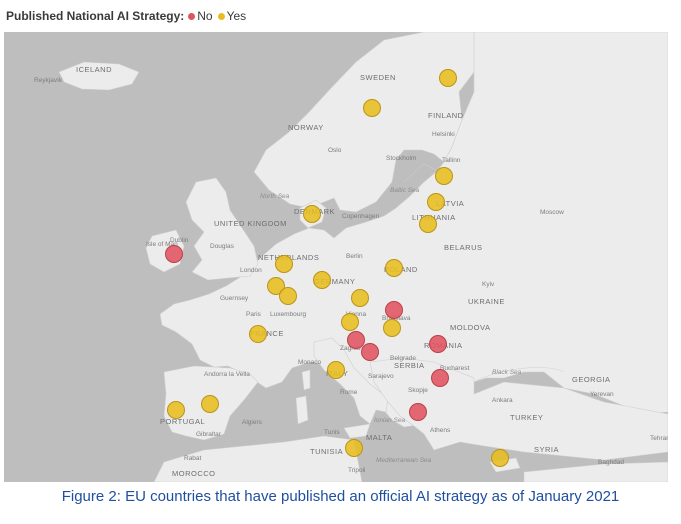  Describe the element at coordinates (659, 438) in the screenshot. I see `map-label-tehran: Tehran` at that location.